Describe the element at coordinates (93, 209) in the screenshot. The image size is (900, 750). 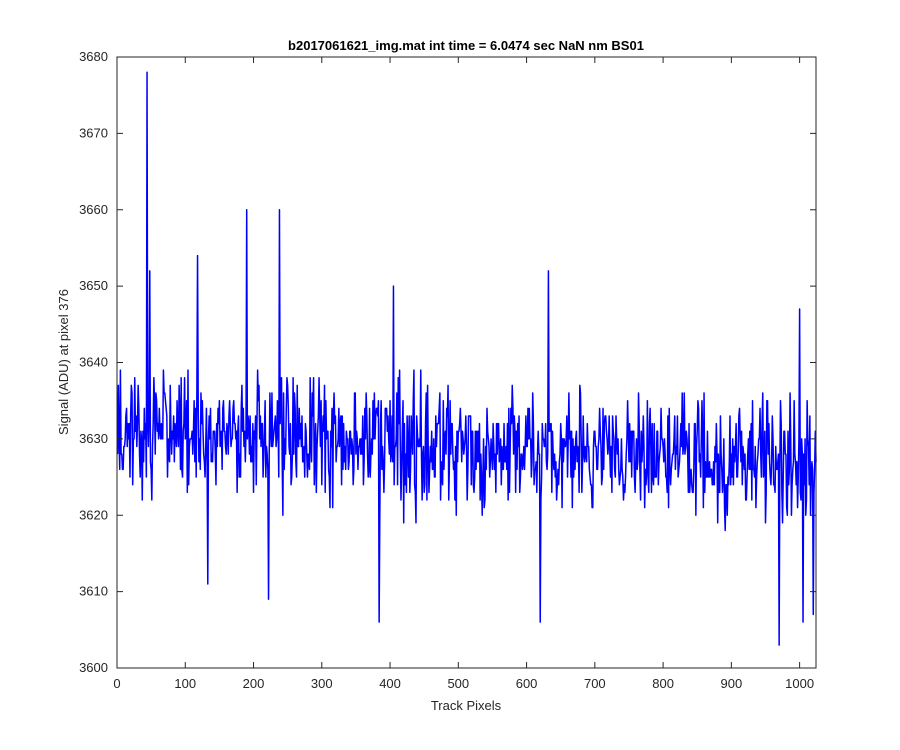
I see `y-tick-label: 3660` at that location.